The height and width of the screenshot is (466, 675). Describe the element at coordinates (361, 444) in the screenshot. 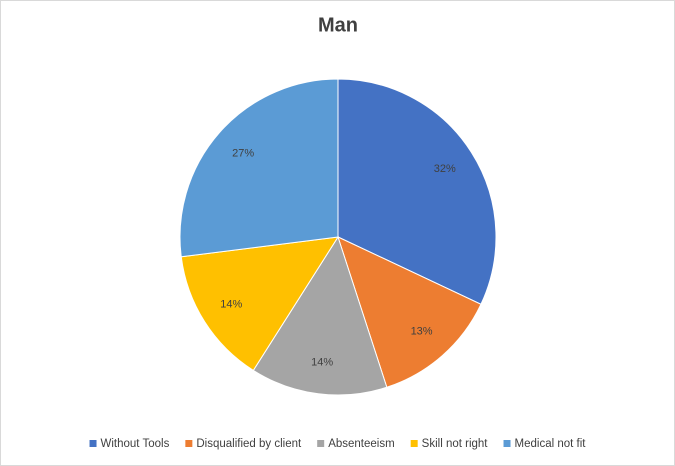

I see `legend-label: Absenteeism` at that location.